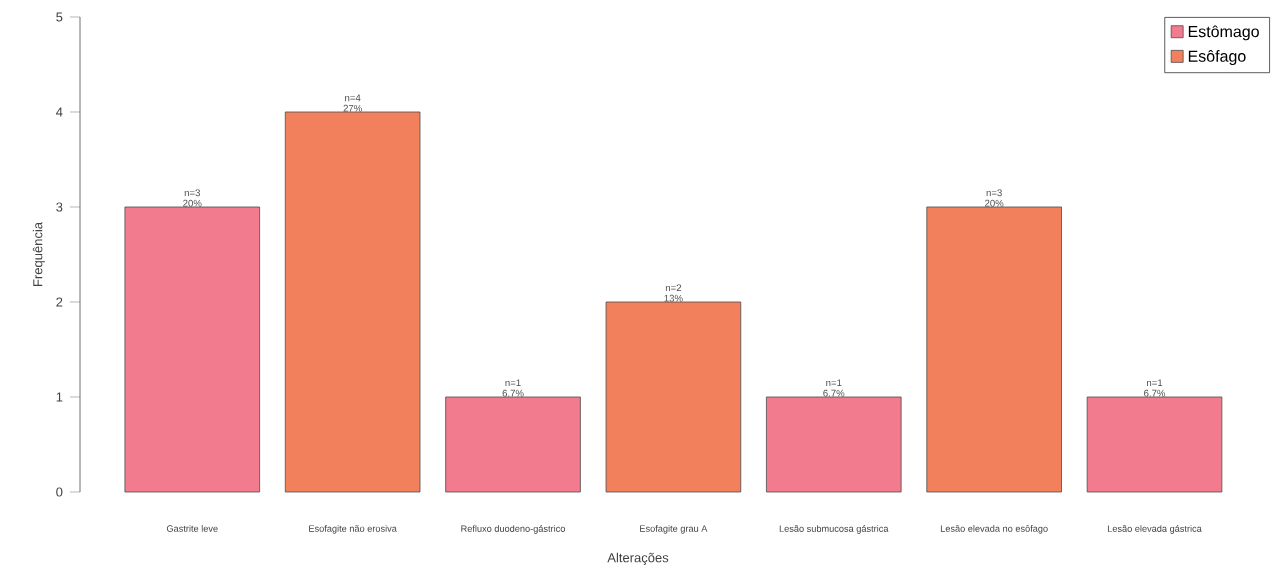  I want to click on y-axis-title: Frequência, so click(38, 254).